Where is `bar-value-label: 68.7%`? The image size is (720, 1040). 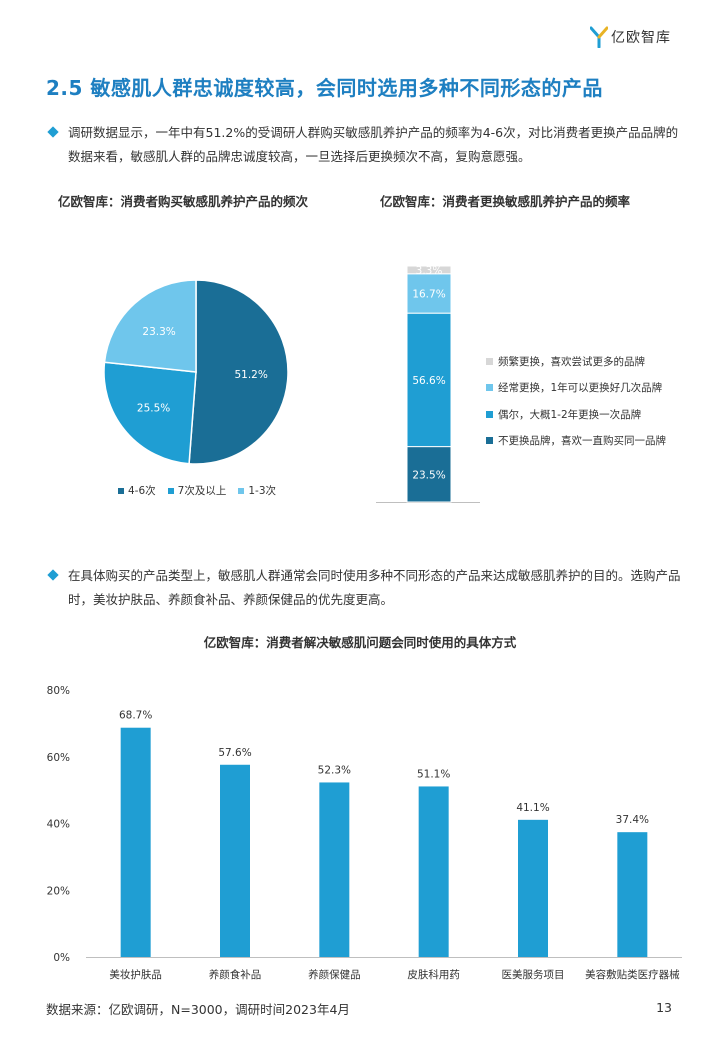
bar-value-label: 68.7% is located at coordinates (135, 716).